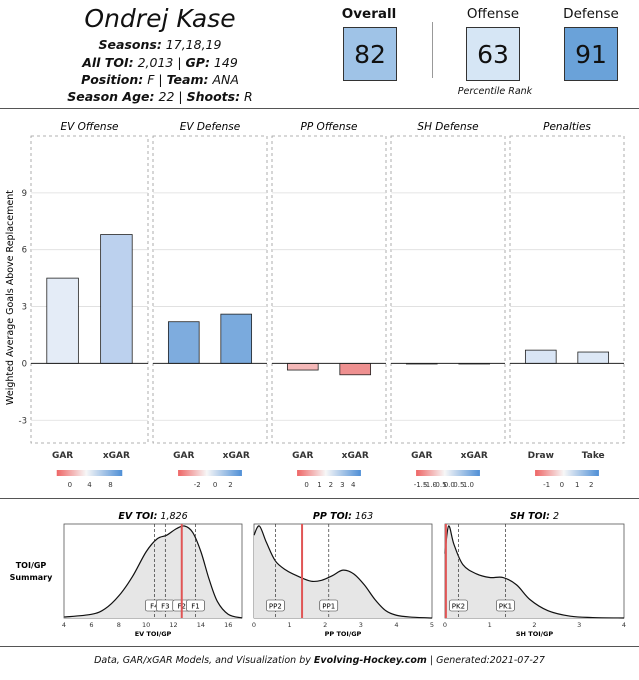 The image size is (639, 680). What do you see at coordinates (210, 127) in the screenshot?
I see `panel-title: EV Defense` at bounding box center [210, 127].